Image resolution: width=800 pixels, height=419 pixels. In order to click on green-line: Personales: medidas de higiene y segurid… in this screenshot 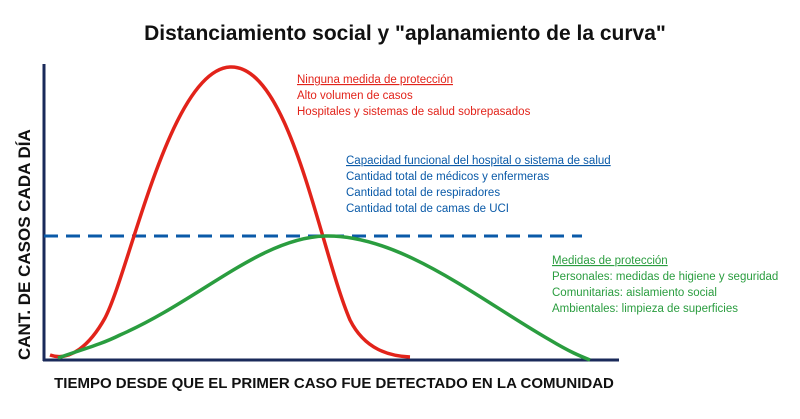, I will do `click(665, 277)`.